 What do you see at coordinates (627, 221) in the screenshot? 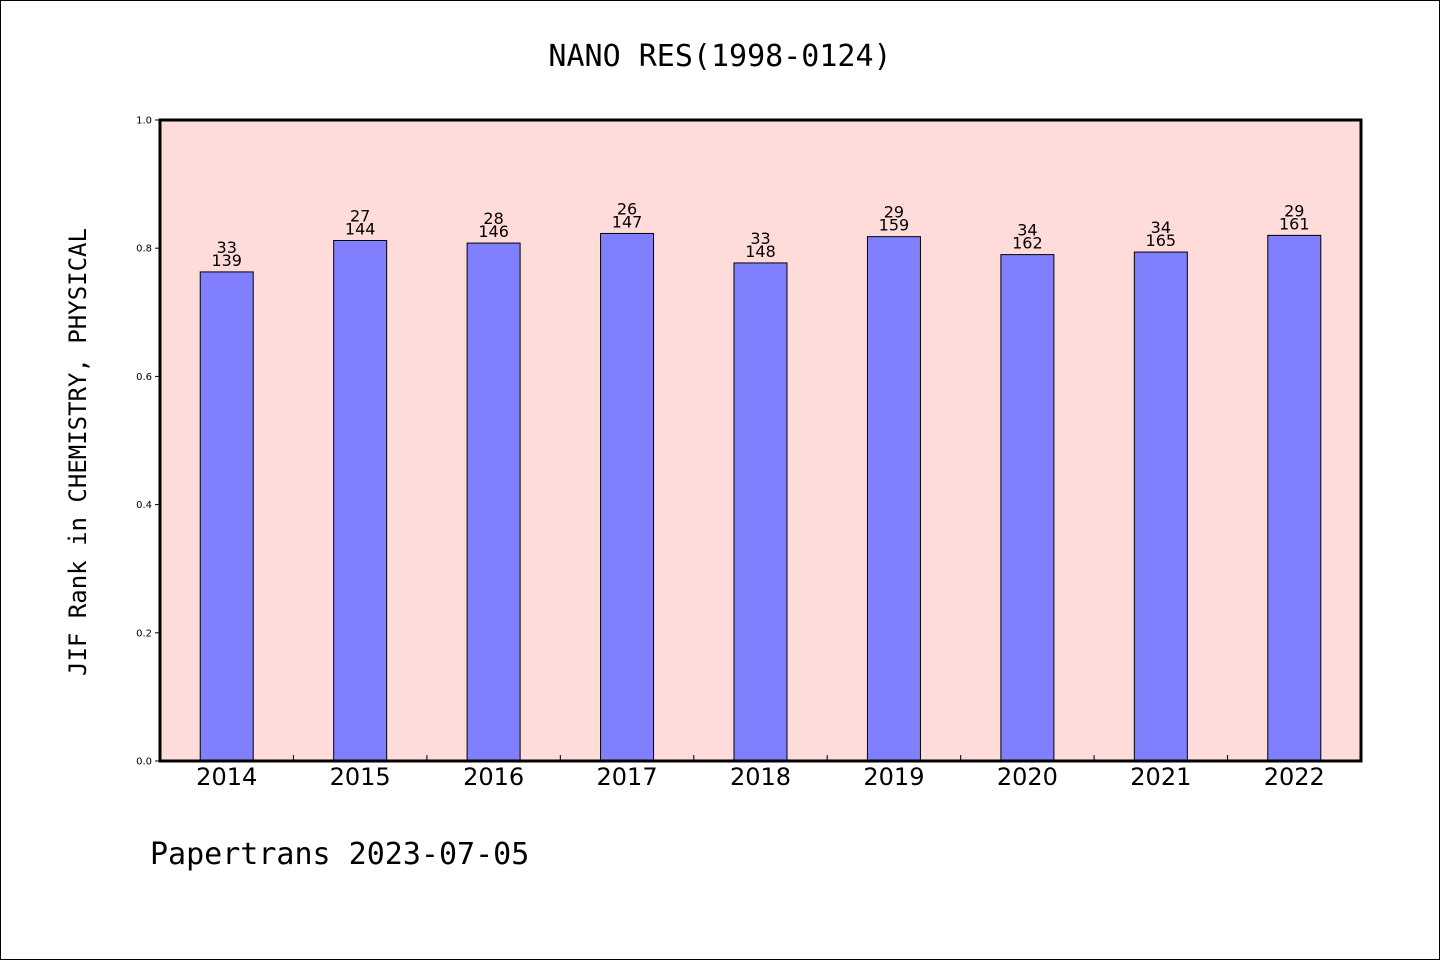
I see `bar-total-label: 147` at bounding box center [627, 221].